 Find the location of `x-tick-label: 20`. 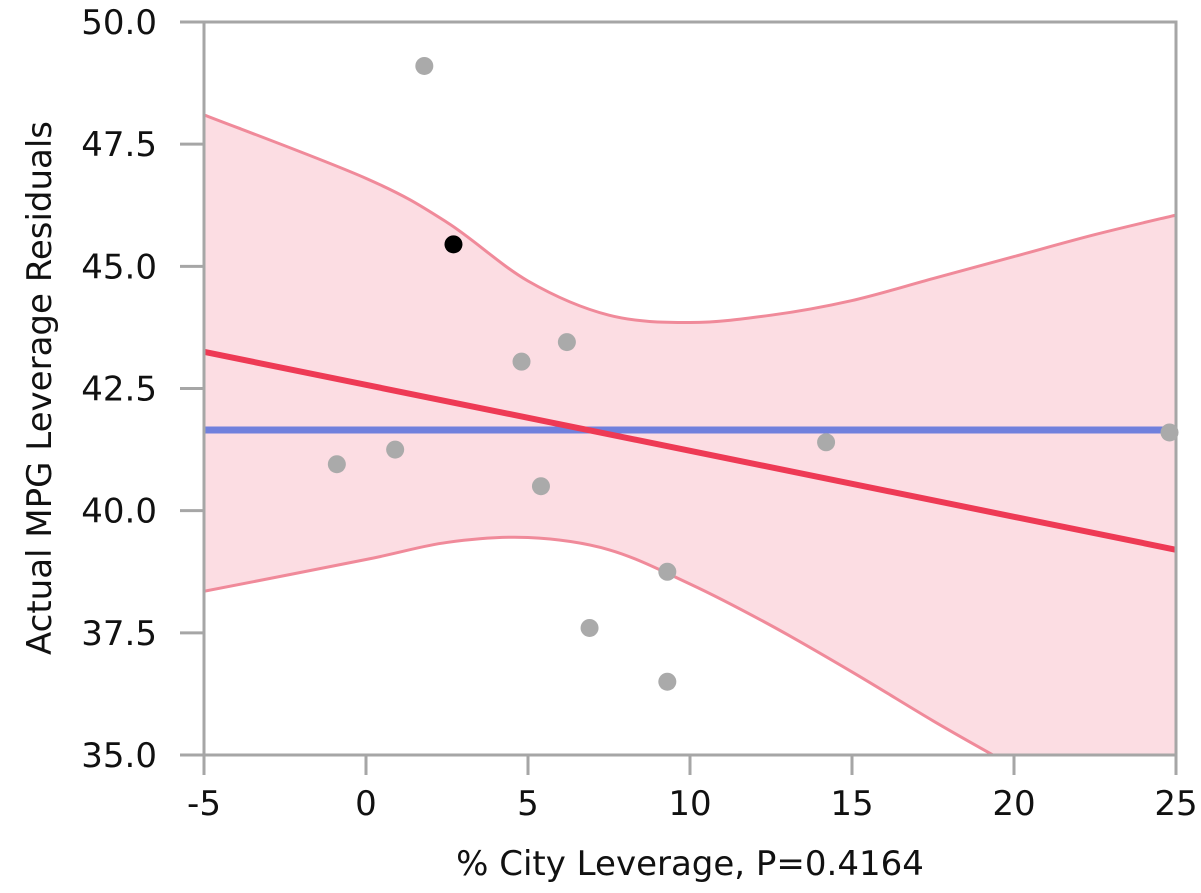

x-tick-label: 20 is located at coordinates (1013, 804).